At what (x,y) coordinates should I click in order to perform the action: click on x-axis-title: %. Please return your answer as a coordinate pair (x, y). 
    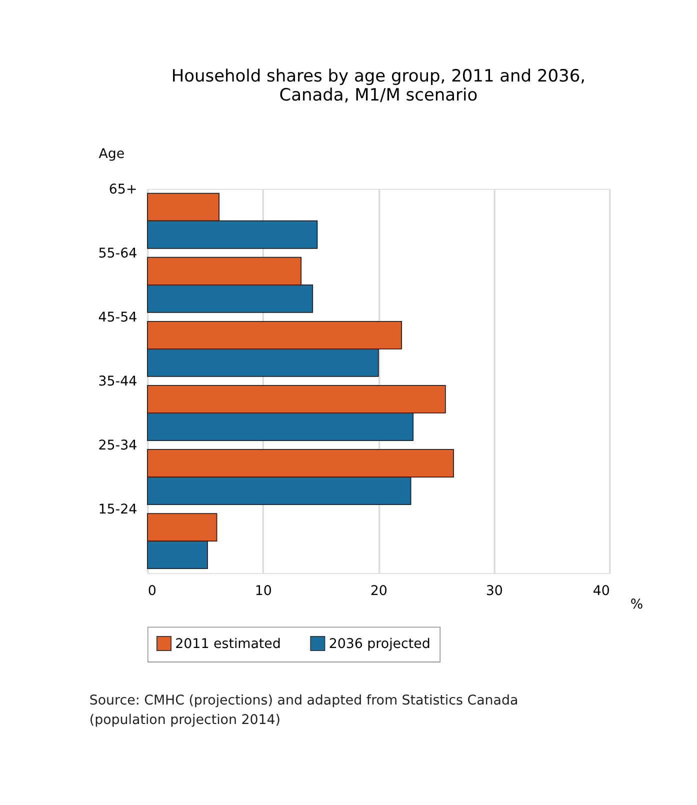
    Looking at the image, I should click on (637, 604).